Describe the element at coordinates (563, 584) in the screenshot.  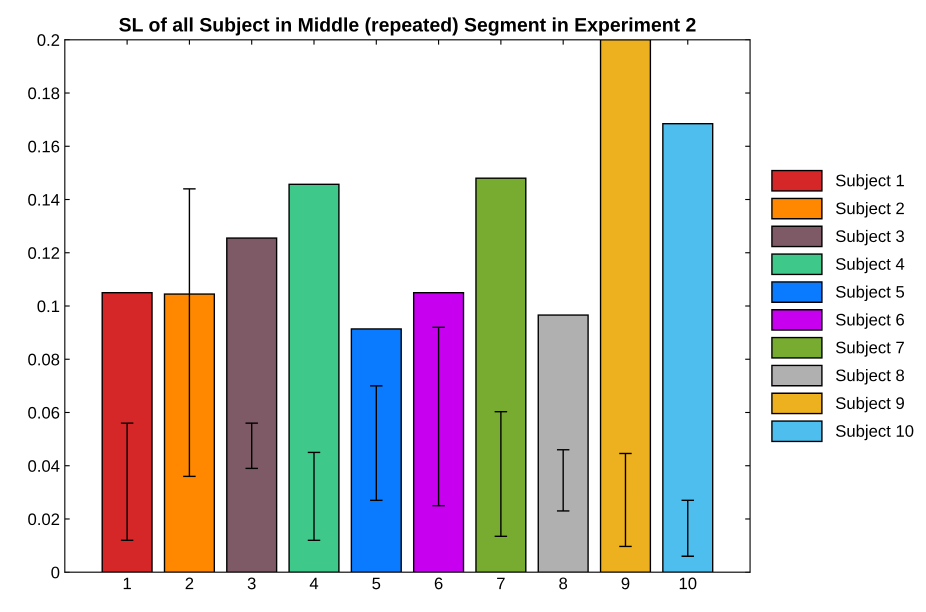
I see `x-tick-label: 8` at that location.